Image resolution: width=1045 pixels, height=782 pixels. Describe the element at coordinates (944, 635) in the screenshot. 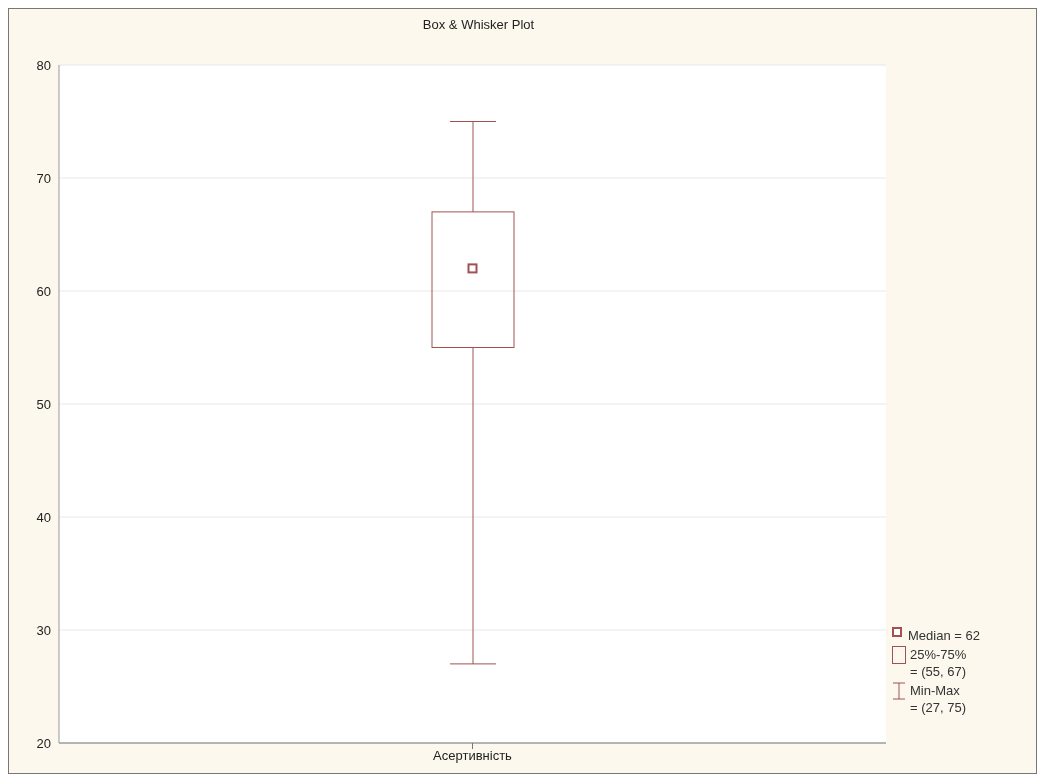

I see `text: Median = 62` at that location.